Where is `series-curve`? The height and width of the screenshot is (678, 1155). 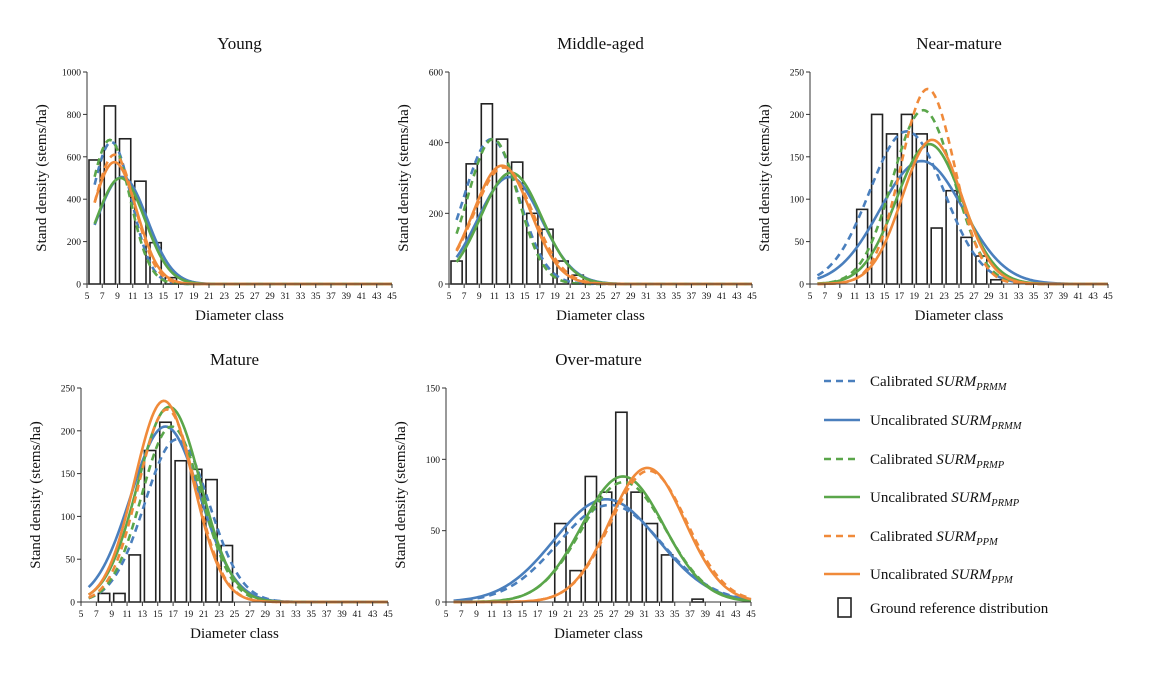
series-curve is located at coordinates (602, 553).